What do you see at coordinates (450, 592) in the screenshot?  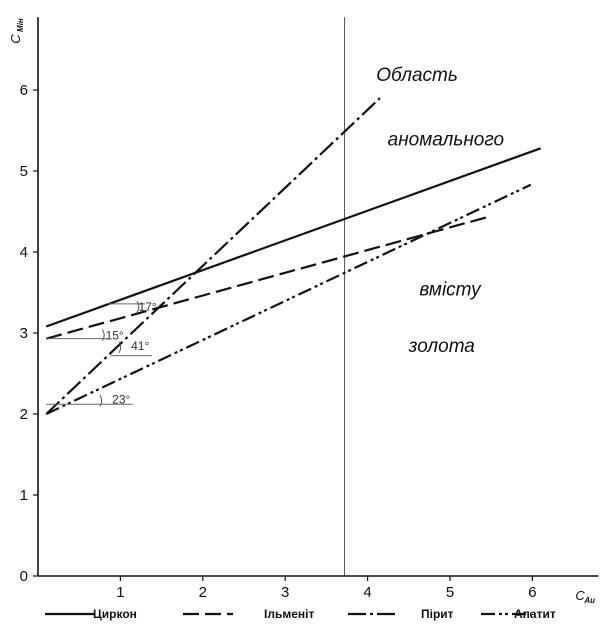 I see `x-tick-label: 5` at bounding box center [450, 592].